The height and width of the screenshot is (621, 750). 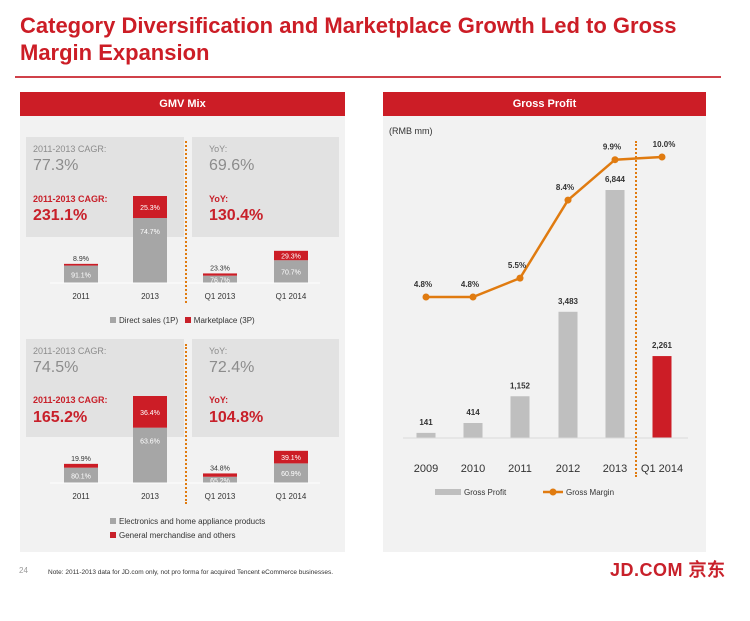 I want to click on gp-xlabel-1: 2010, so click(x=473, y=469).